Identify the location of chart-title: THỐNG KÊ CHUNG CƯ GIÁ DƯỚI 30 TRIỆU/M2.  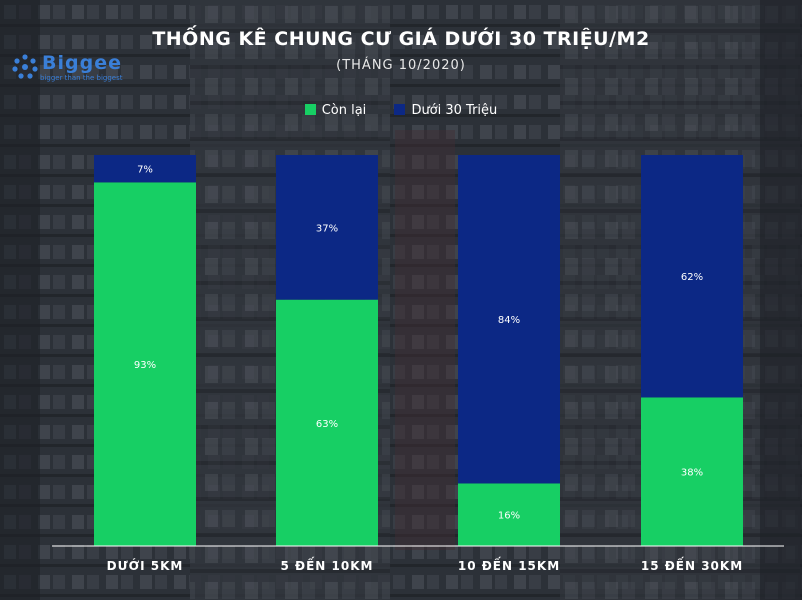
(401, 39).